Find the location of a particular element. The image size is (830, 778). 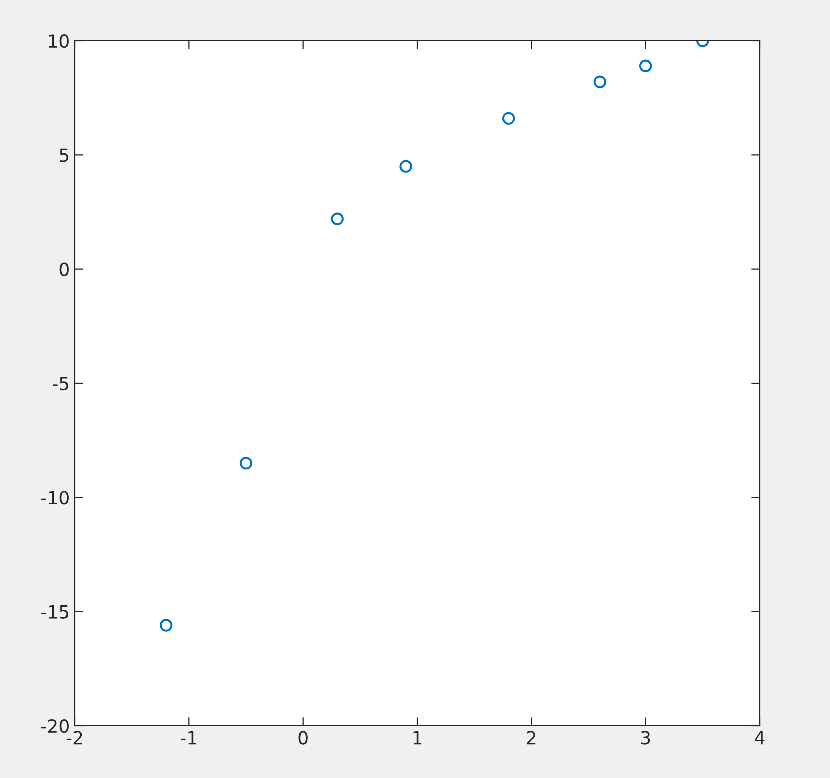

y-tick-label: -15 is located at coordinates (55, 612).